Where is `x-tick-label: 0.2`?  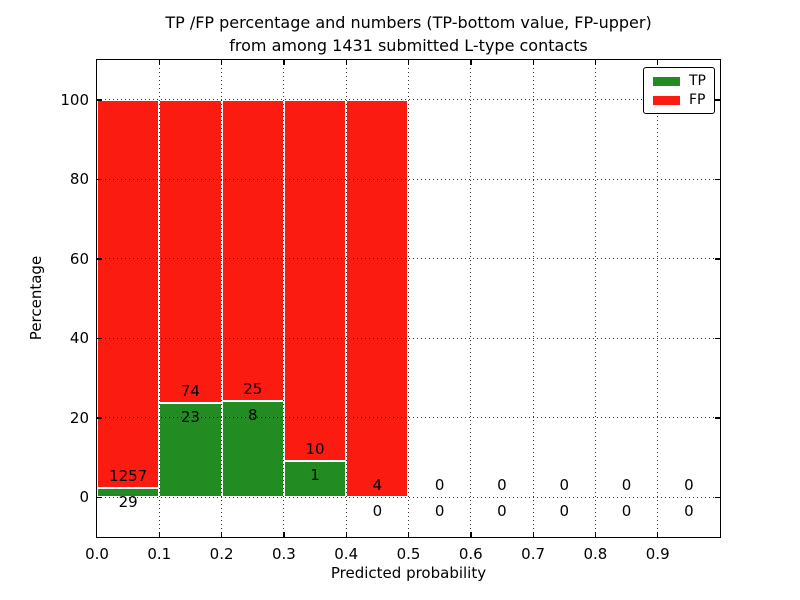 x-tick-label: 0.2 is located at coordinates (221, 554).